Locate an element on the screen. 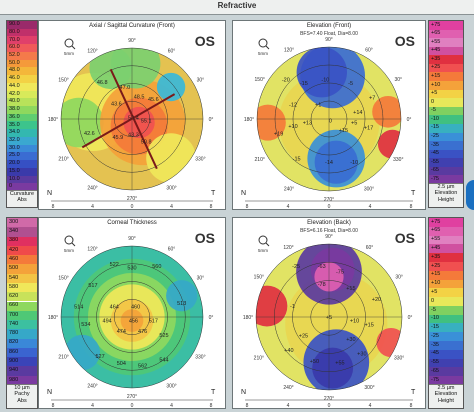 The width and height of the screenshot is (474, 412). scale-step: 300 is located at coordinates (22, 223).